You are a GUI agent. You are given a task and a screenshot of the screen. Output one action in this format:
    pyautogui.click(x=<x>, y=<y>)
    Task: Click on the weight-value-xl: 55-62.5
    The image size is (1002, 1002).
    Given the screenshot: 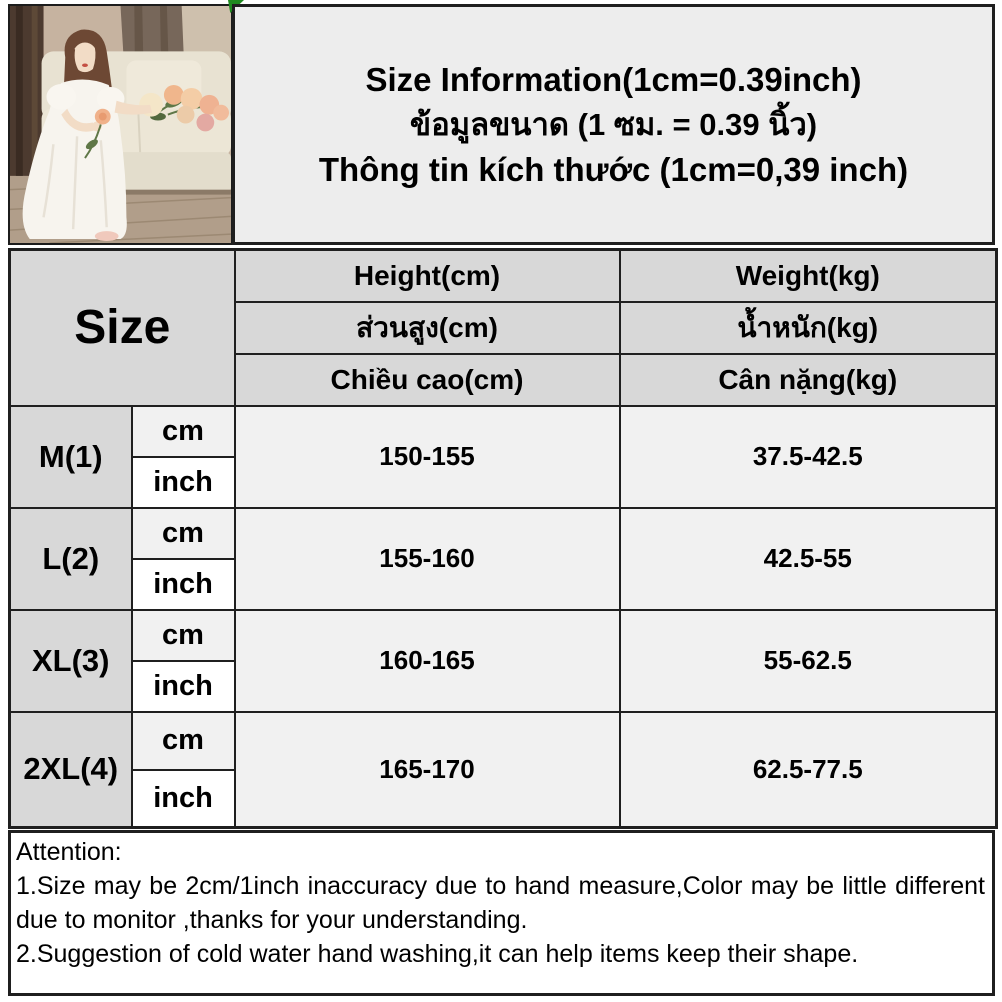 What is the action you would take?
    pyautogui.click(x=808, y=660)
    